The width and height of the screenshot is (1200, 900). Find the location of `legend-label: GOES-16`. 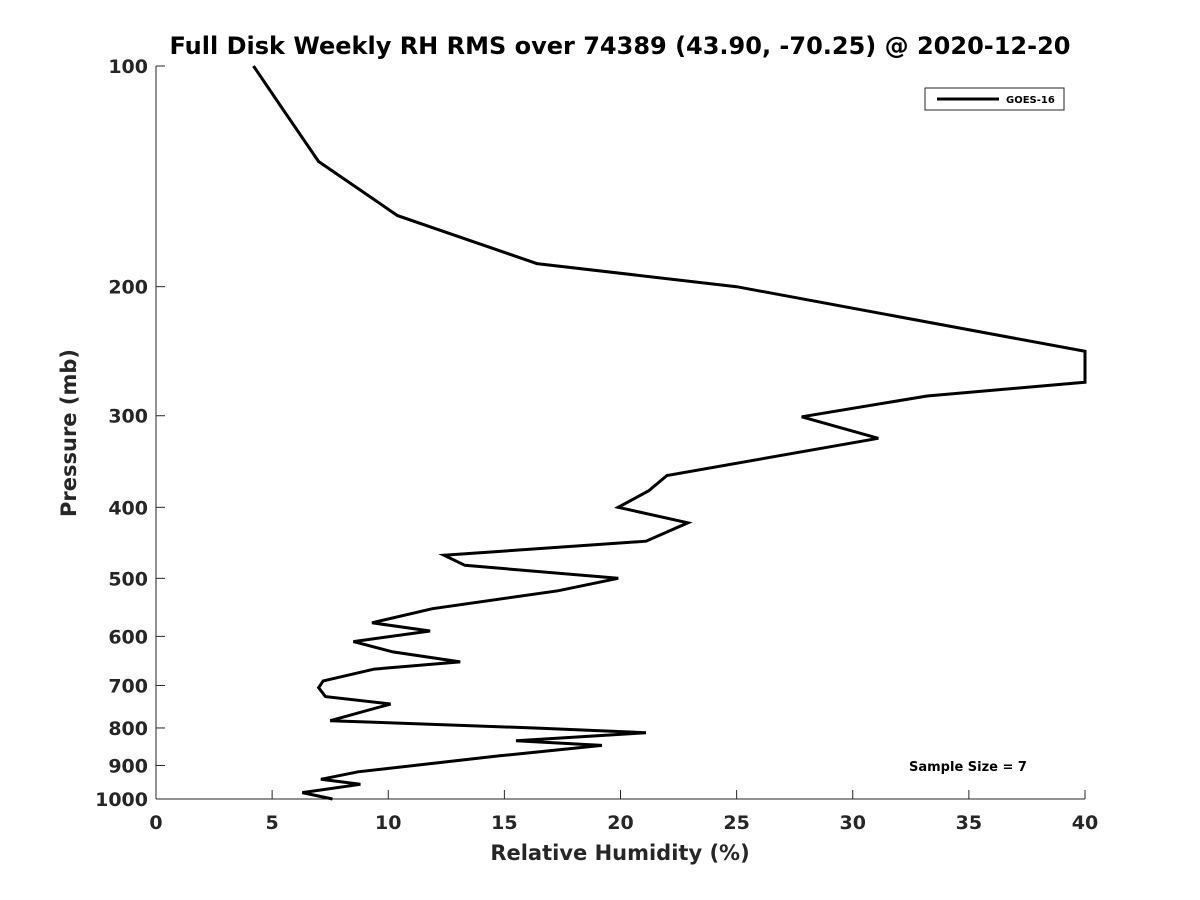

legend-label: GOES-16 is located at coordinates (1030, 100).